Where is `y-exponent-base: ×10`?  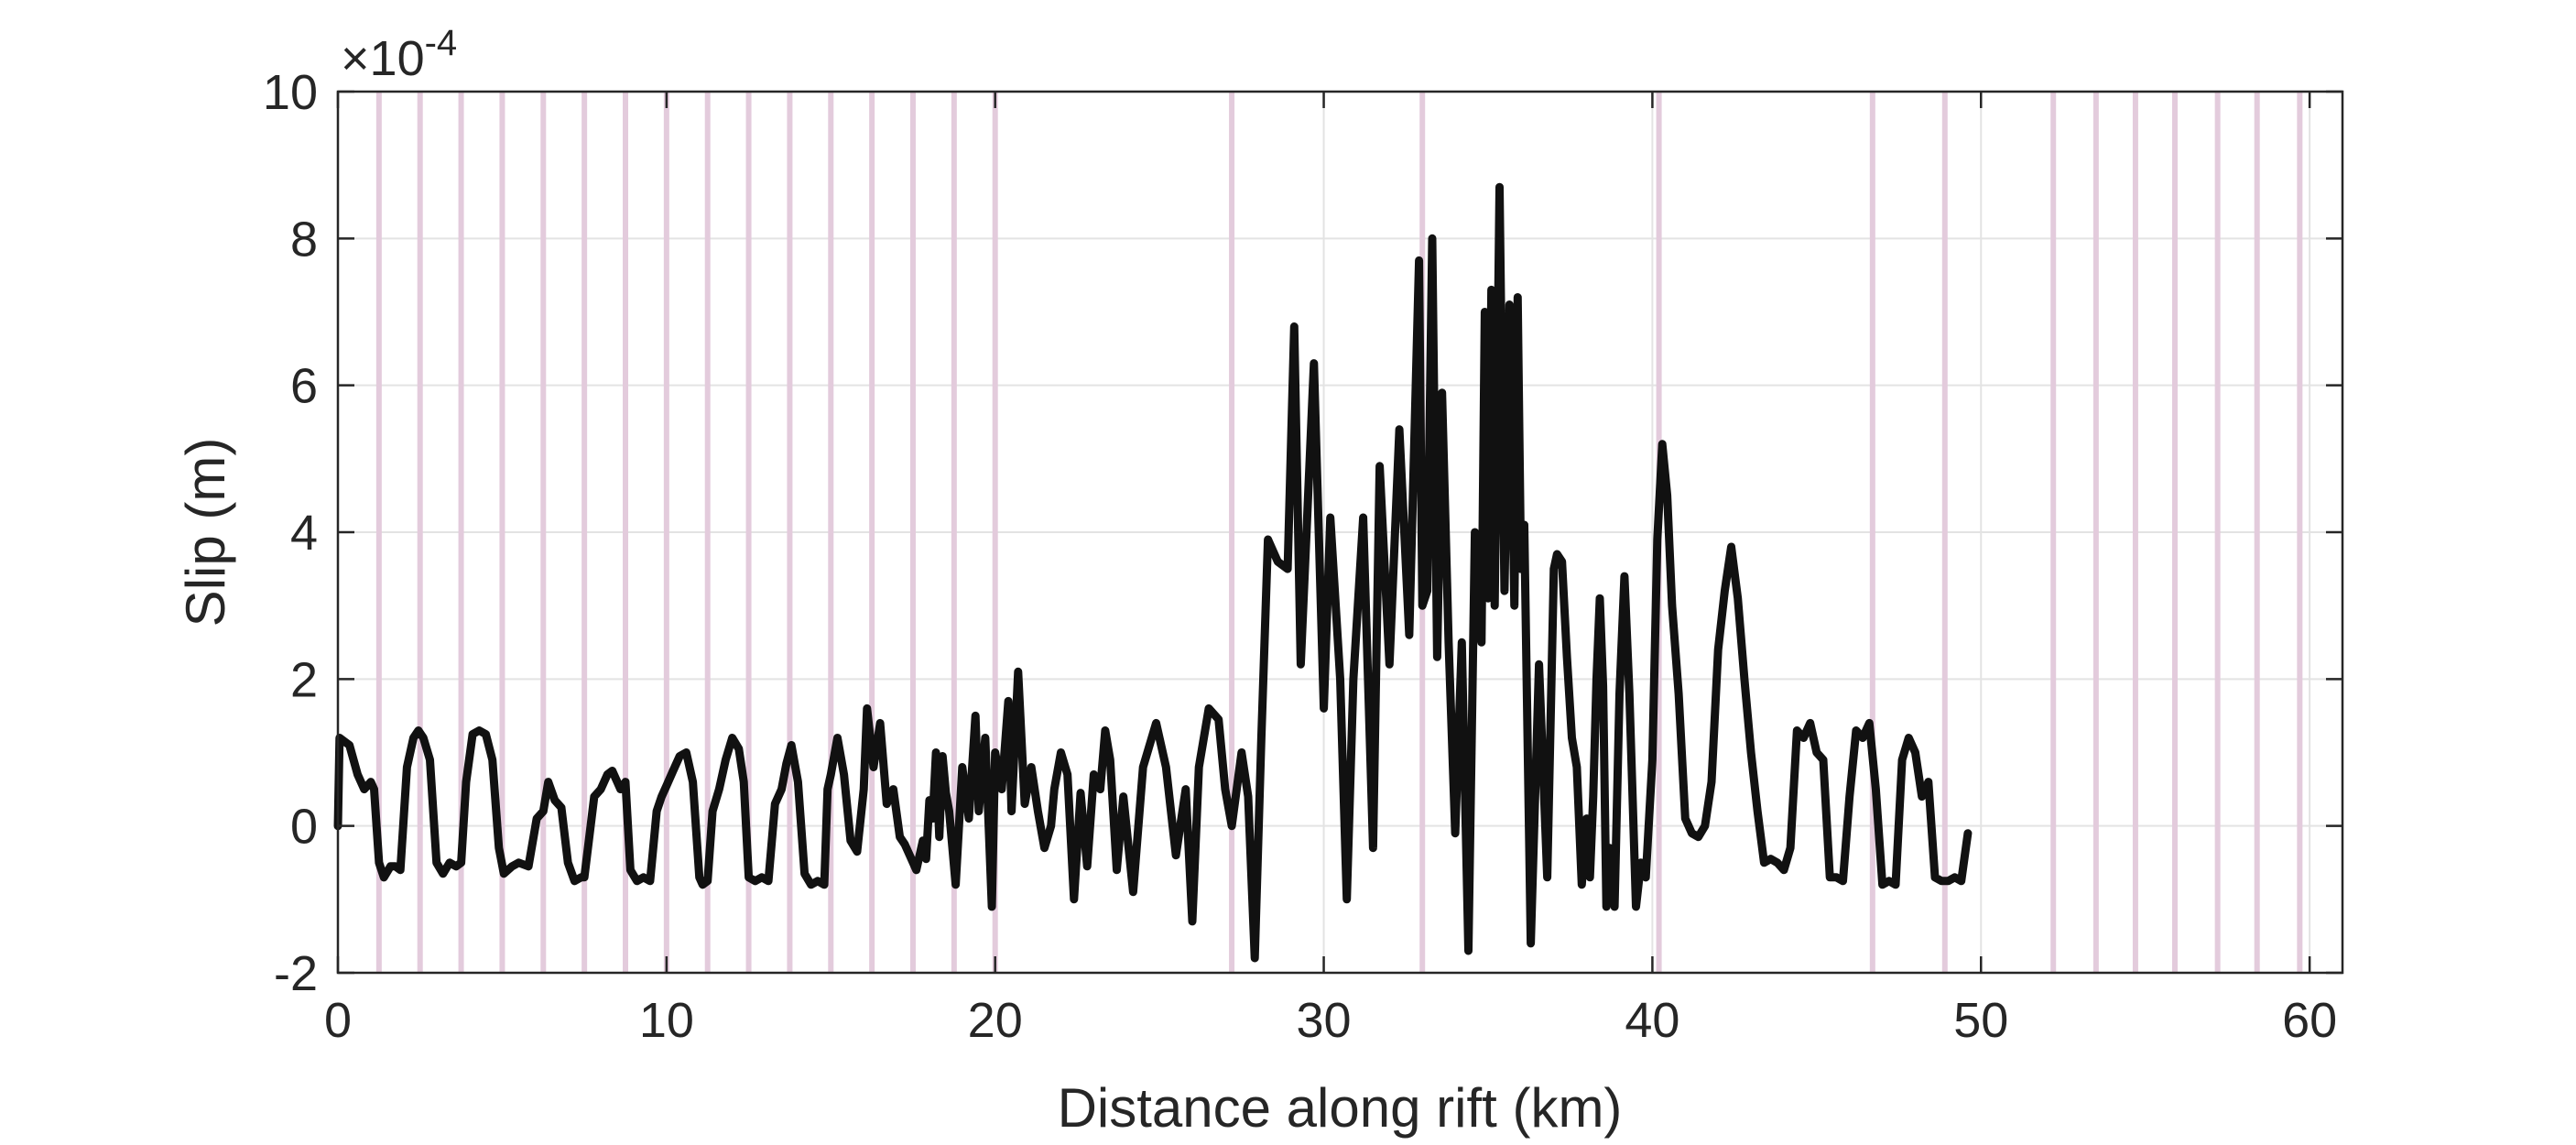
y-exponent-base: ×10 is located at coordinates (383, 59).